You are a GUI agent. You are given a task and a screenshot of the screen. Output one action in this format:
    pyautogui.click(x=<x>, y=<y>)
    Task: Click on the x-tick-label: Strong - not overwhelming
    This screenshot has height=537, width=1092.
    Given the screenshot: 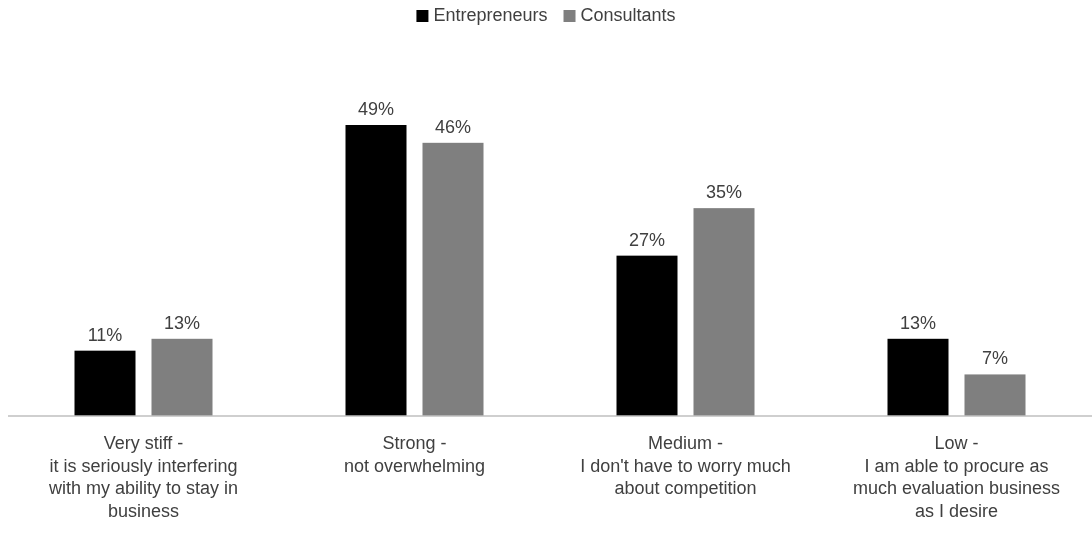 What is the action you would take?
    pyautogui.click(x=414, y=454)
    